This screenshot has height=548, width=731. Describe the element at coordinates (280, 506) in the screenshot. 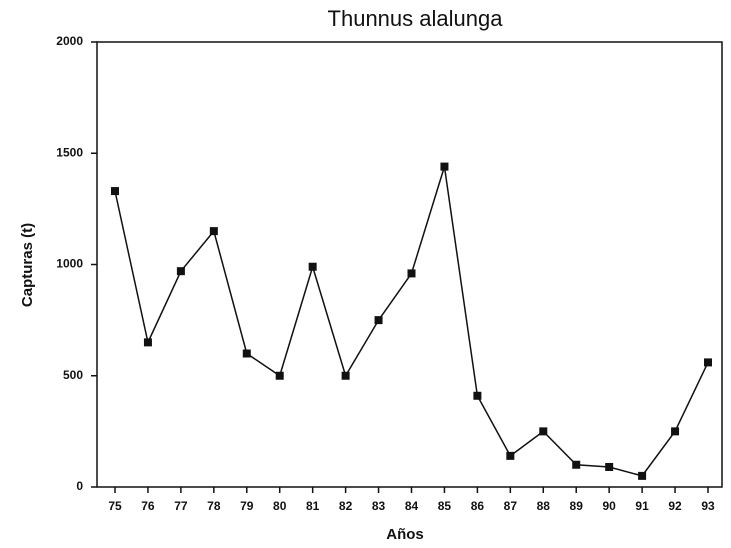

I see `x-tick-label: 80` at that location.